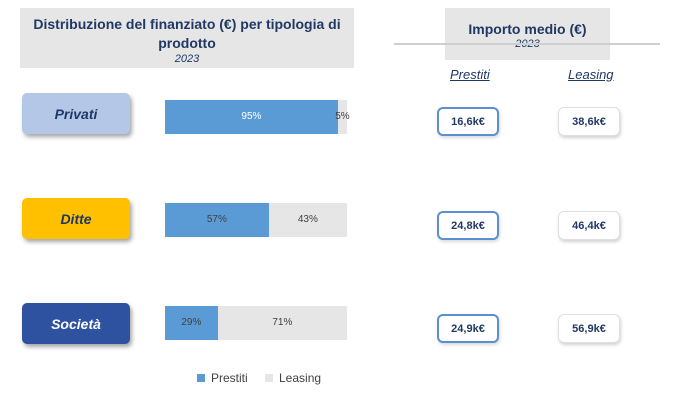 The image size is (673, 402). Describe the element at coordinates (468, 225) in the screenshot. I see `avg-prestiti-ditte: 24,8k€` at that location.